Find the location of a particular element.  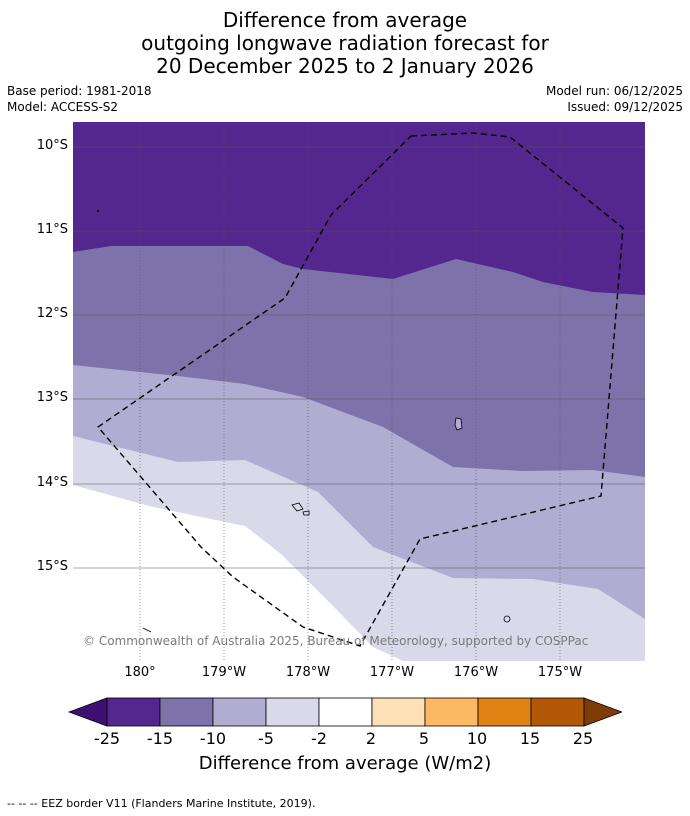

colorbar-tick: -25 is located at coordinates (107, 738).